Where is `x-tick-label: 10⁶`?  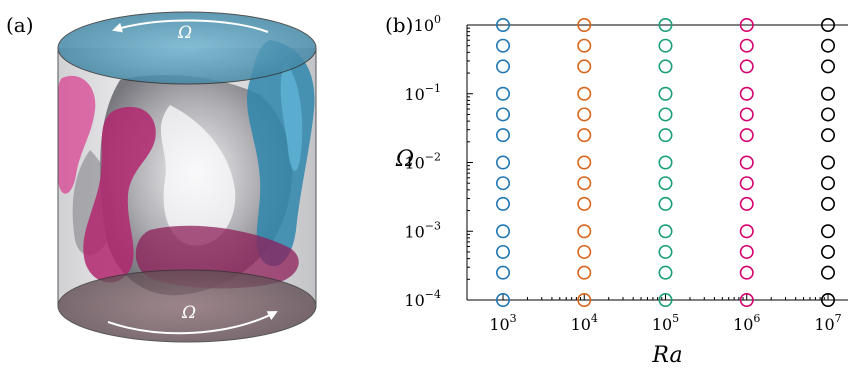 x-tick-label: 10⁶ is located at coordinates (746, 323).